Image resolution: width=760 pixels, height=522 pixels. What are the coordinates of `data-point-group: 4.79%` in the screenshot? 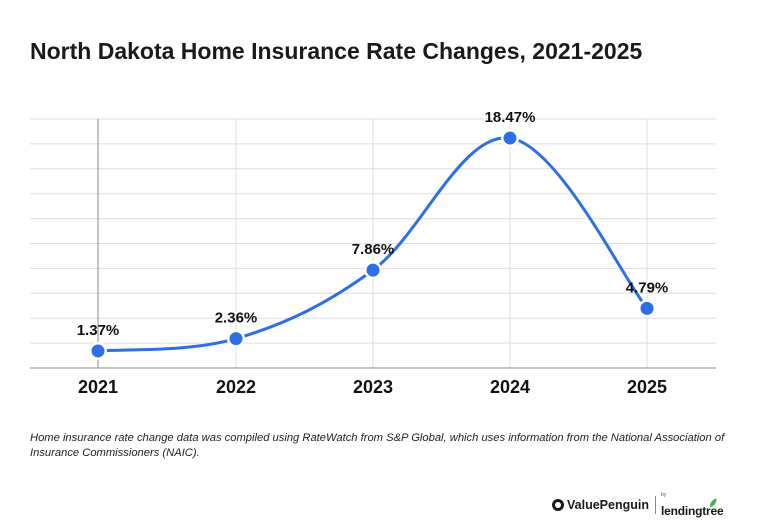 It's located at (647, 298).